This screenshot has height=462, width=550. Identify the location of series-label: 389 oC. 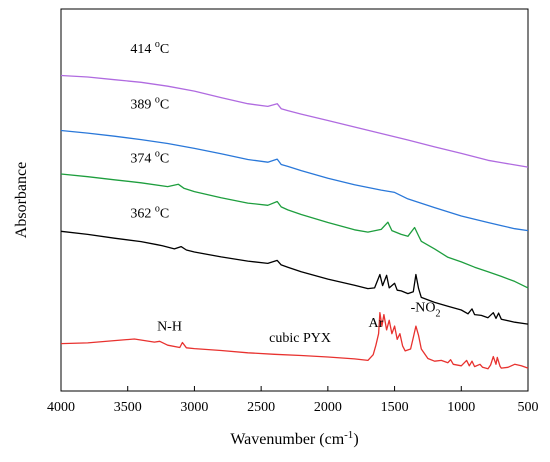
(149, 103).